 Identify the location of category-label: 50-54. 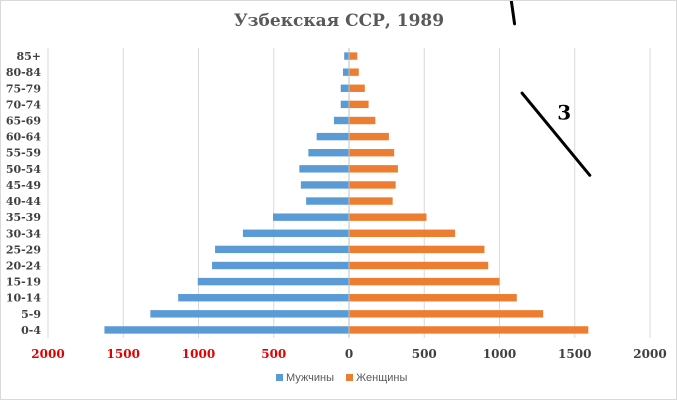
(24, 169).